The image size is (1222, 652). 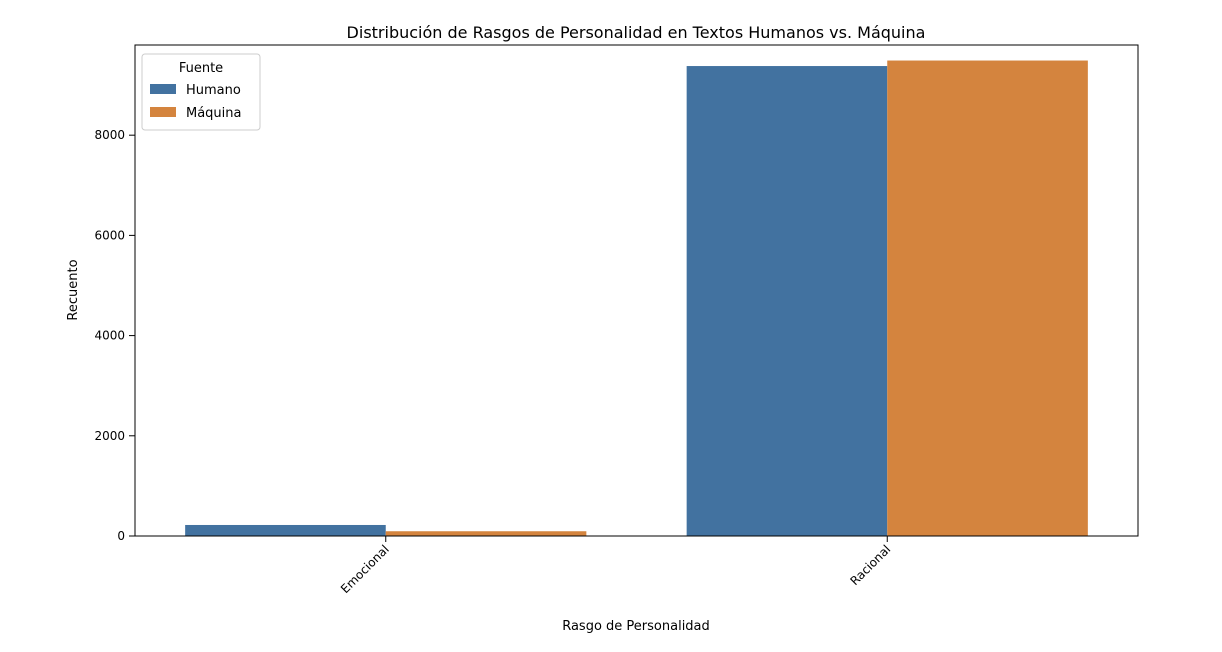 What do you see at coordinates (214, 113) in the screenshot?
I see `legend-label: Máquina` at bounding box center [214, 113].